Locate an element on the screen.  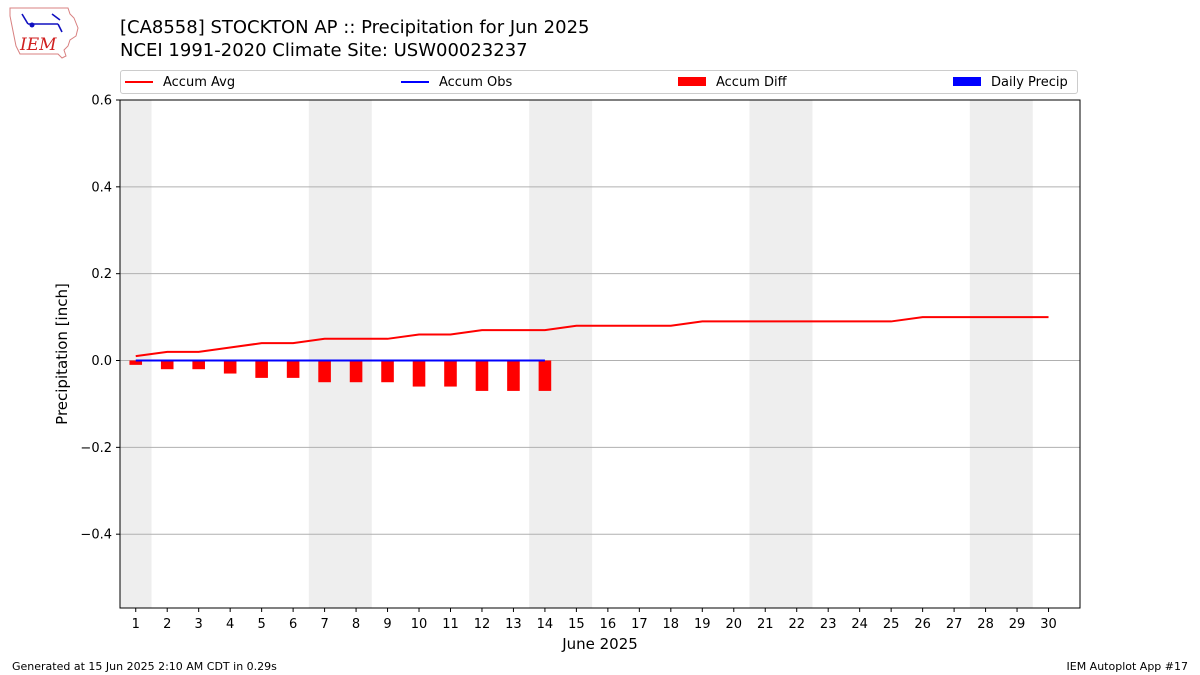
y-axis-label: Precipitation [inch] is located at coordinates (62, 354).